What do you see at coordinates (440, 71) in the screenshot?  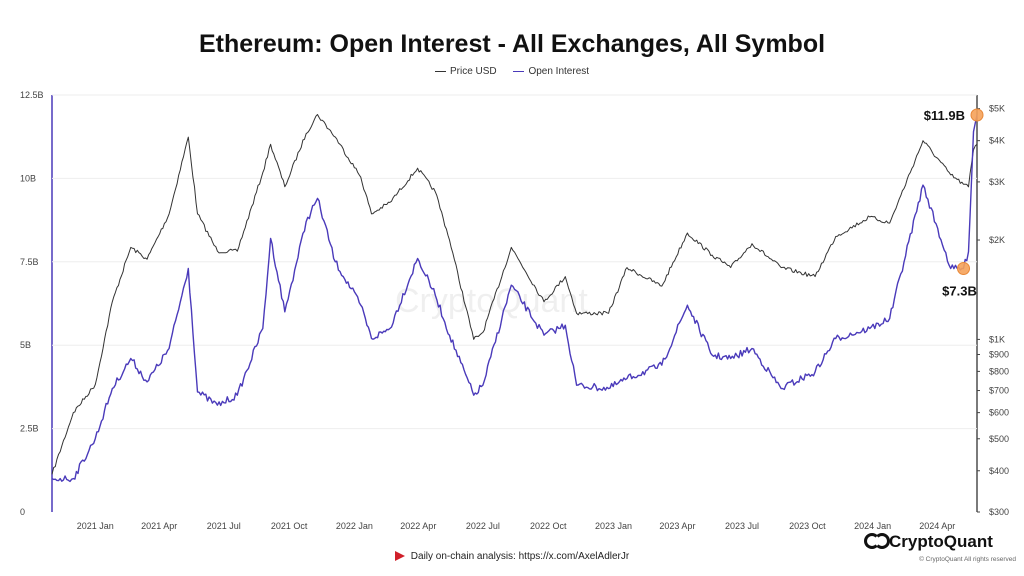 I see `legend-swatch-price` at bounding box center [440, 71].